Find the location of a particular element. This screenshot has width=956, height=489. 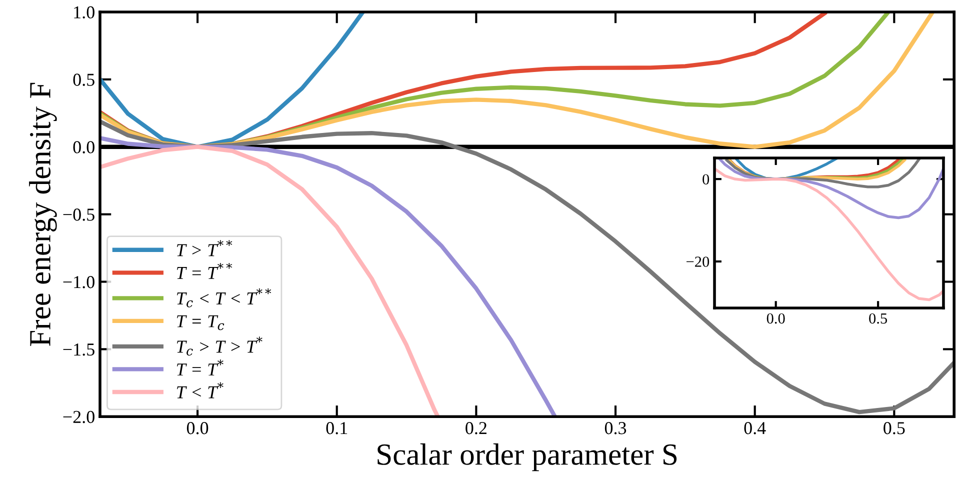

line-series is located at coordinates (829, 234).